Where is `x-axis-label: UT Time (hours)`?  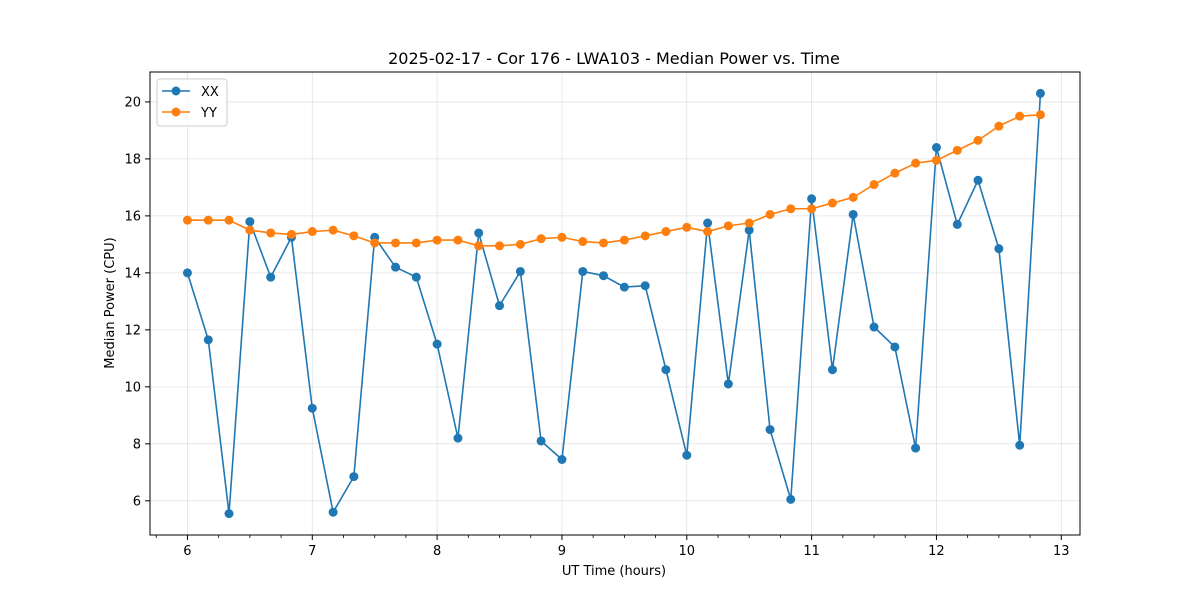 x-axis-label: UT Time (hours) is located at coordinates (614, 571).